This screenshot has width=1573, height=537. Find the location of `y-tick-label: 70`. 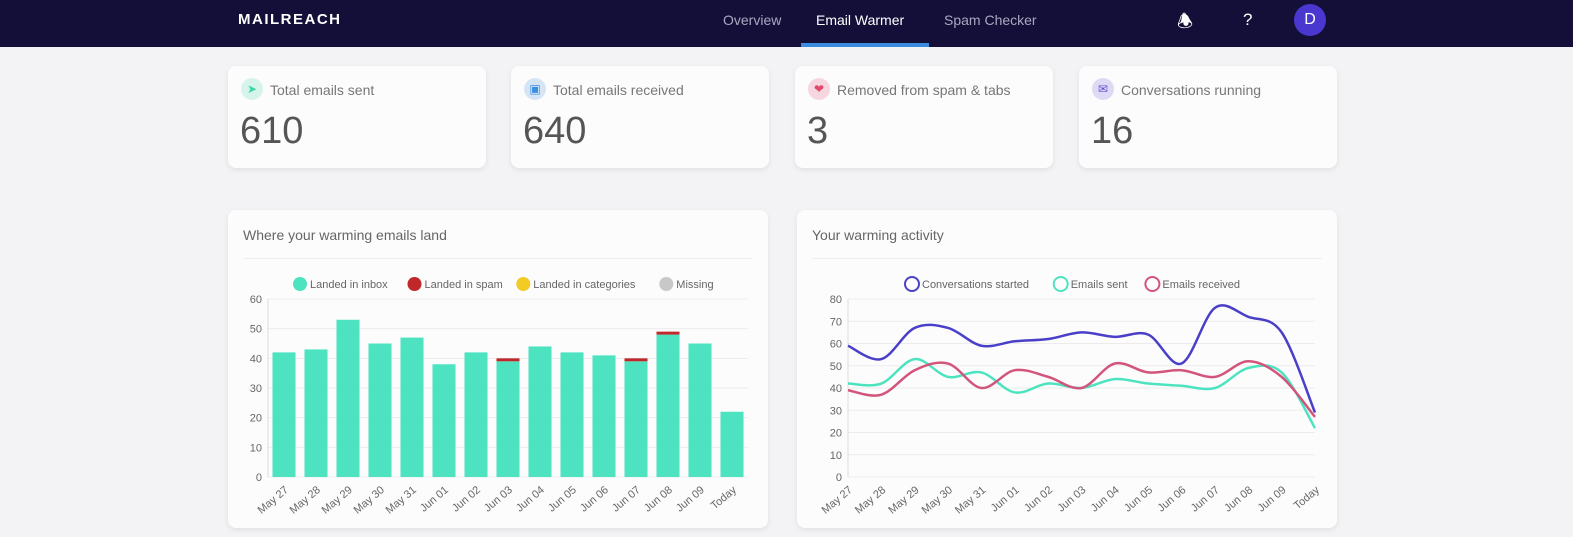

y-tick-label: 70 is located at coordinates (836, 322).